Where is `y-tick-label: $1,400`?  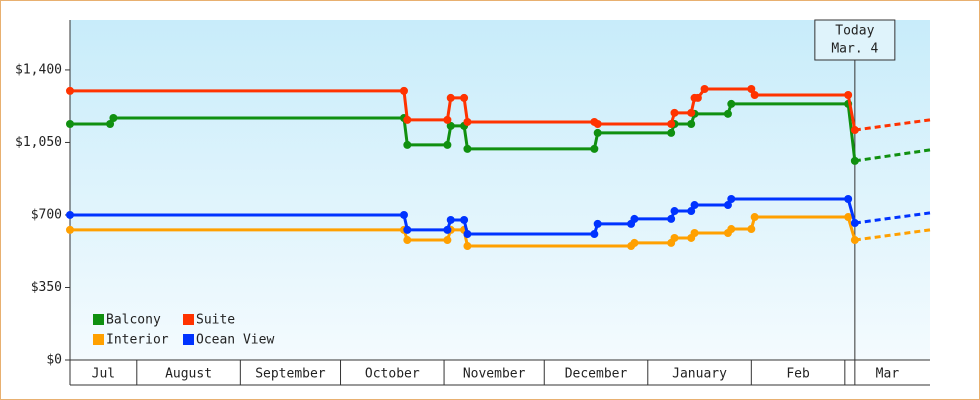 y-tick-label: $1,400 is located at coordinates (38, 69).